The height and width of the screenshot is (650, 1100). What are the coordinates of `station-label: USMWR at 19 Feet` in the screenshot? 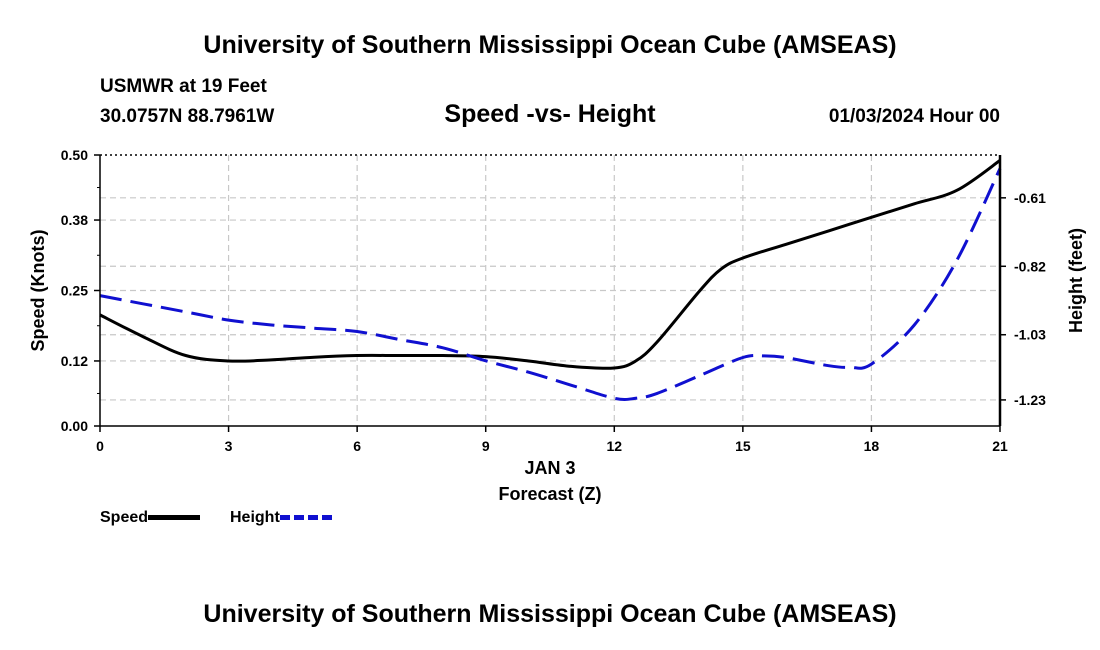 It's located at (183, 86).